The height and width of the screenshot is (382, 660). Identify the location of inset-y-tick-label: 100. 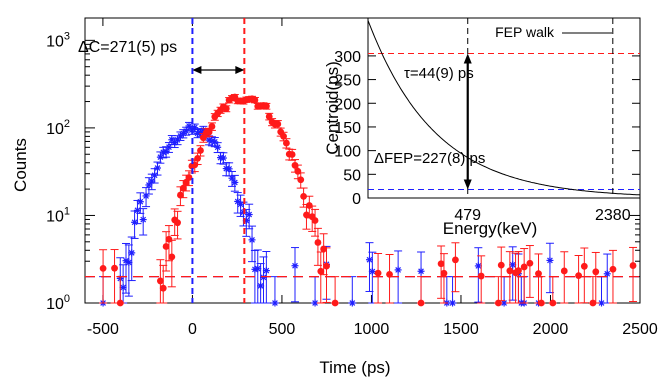
(347, 152).